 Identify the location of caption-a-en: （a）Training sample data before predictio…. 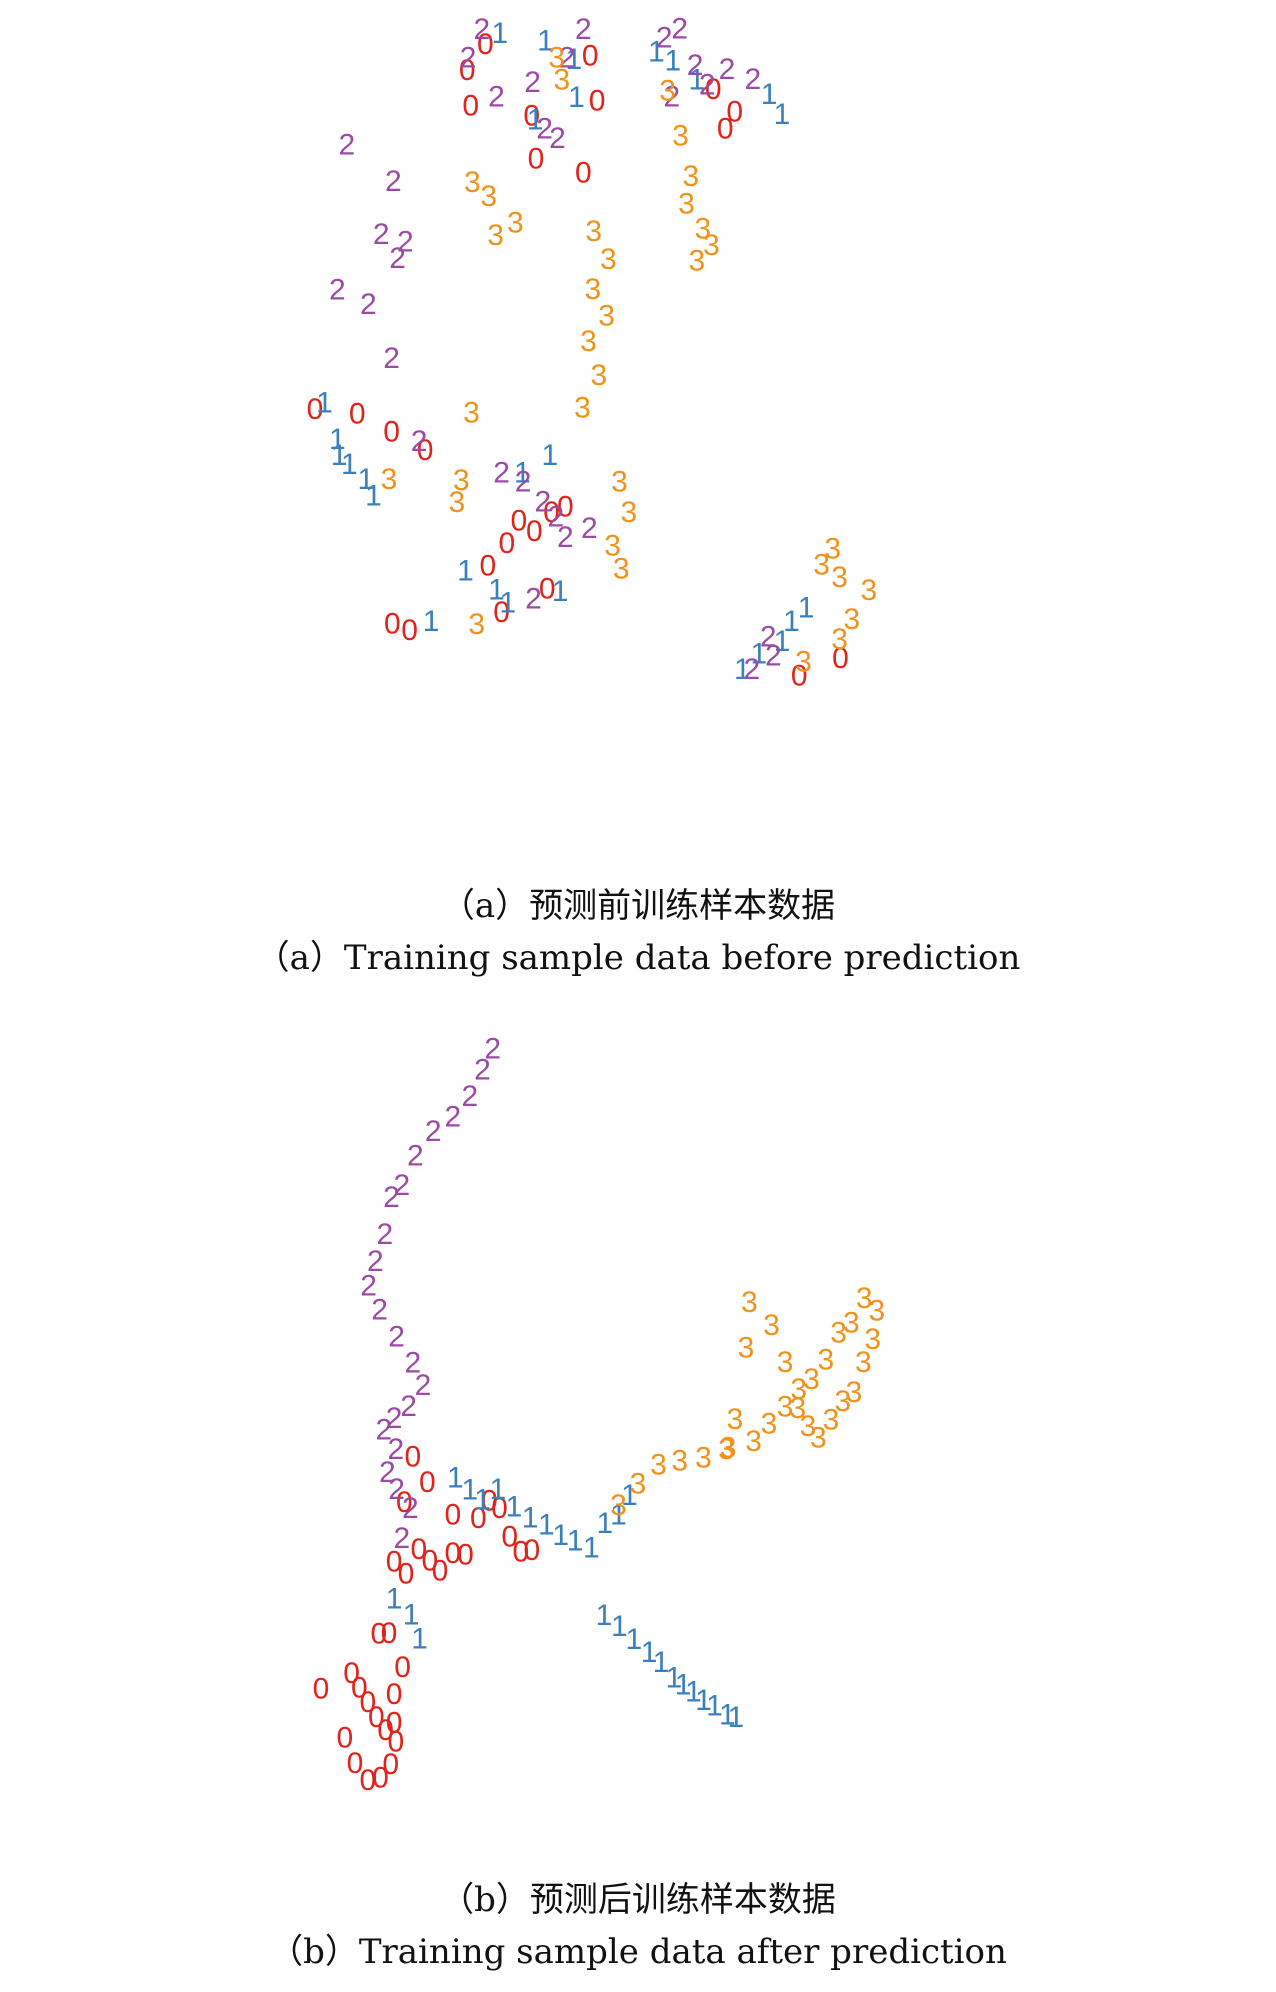
(638, 958).